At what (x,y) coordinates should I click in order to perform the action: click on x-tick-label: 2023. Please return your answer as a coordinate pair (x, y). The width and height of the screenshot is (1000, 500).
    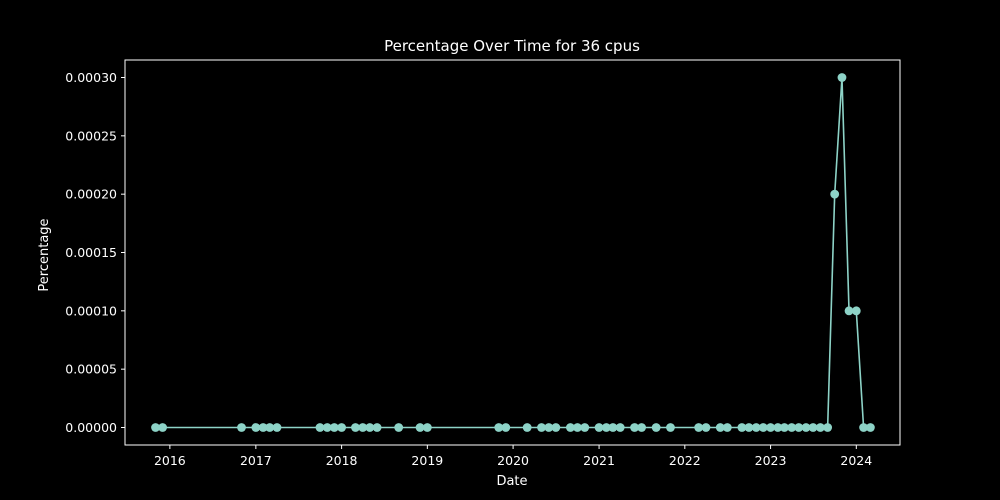
    Looking at the image, I should click on (771, 460).